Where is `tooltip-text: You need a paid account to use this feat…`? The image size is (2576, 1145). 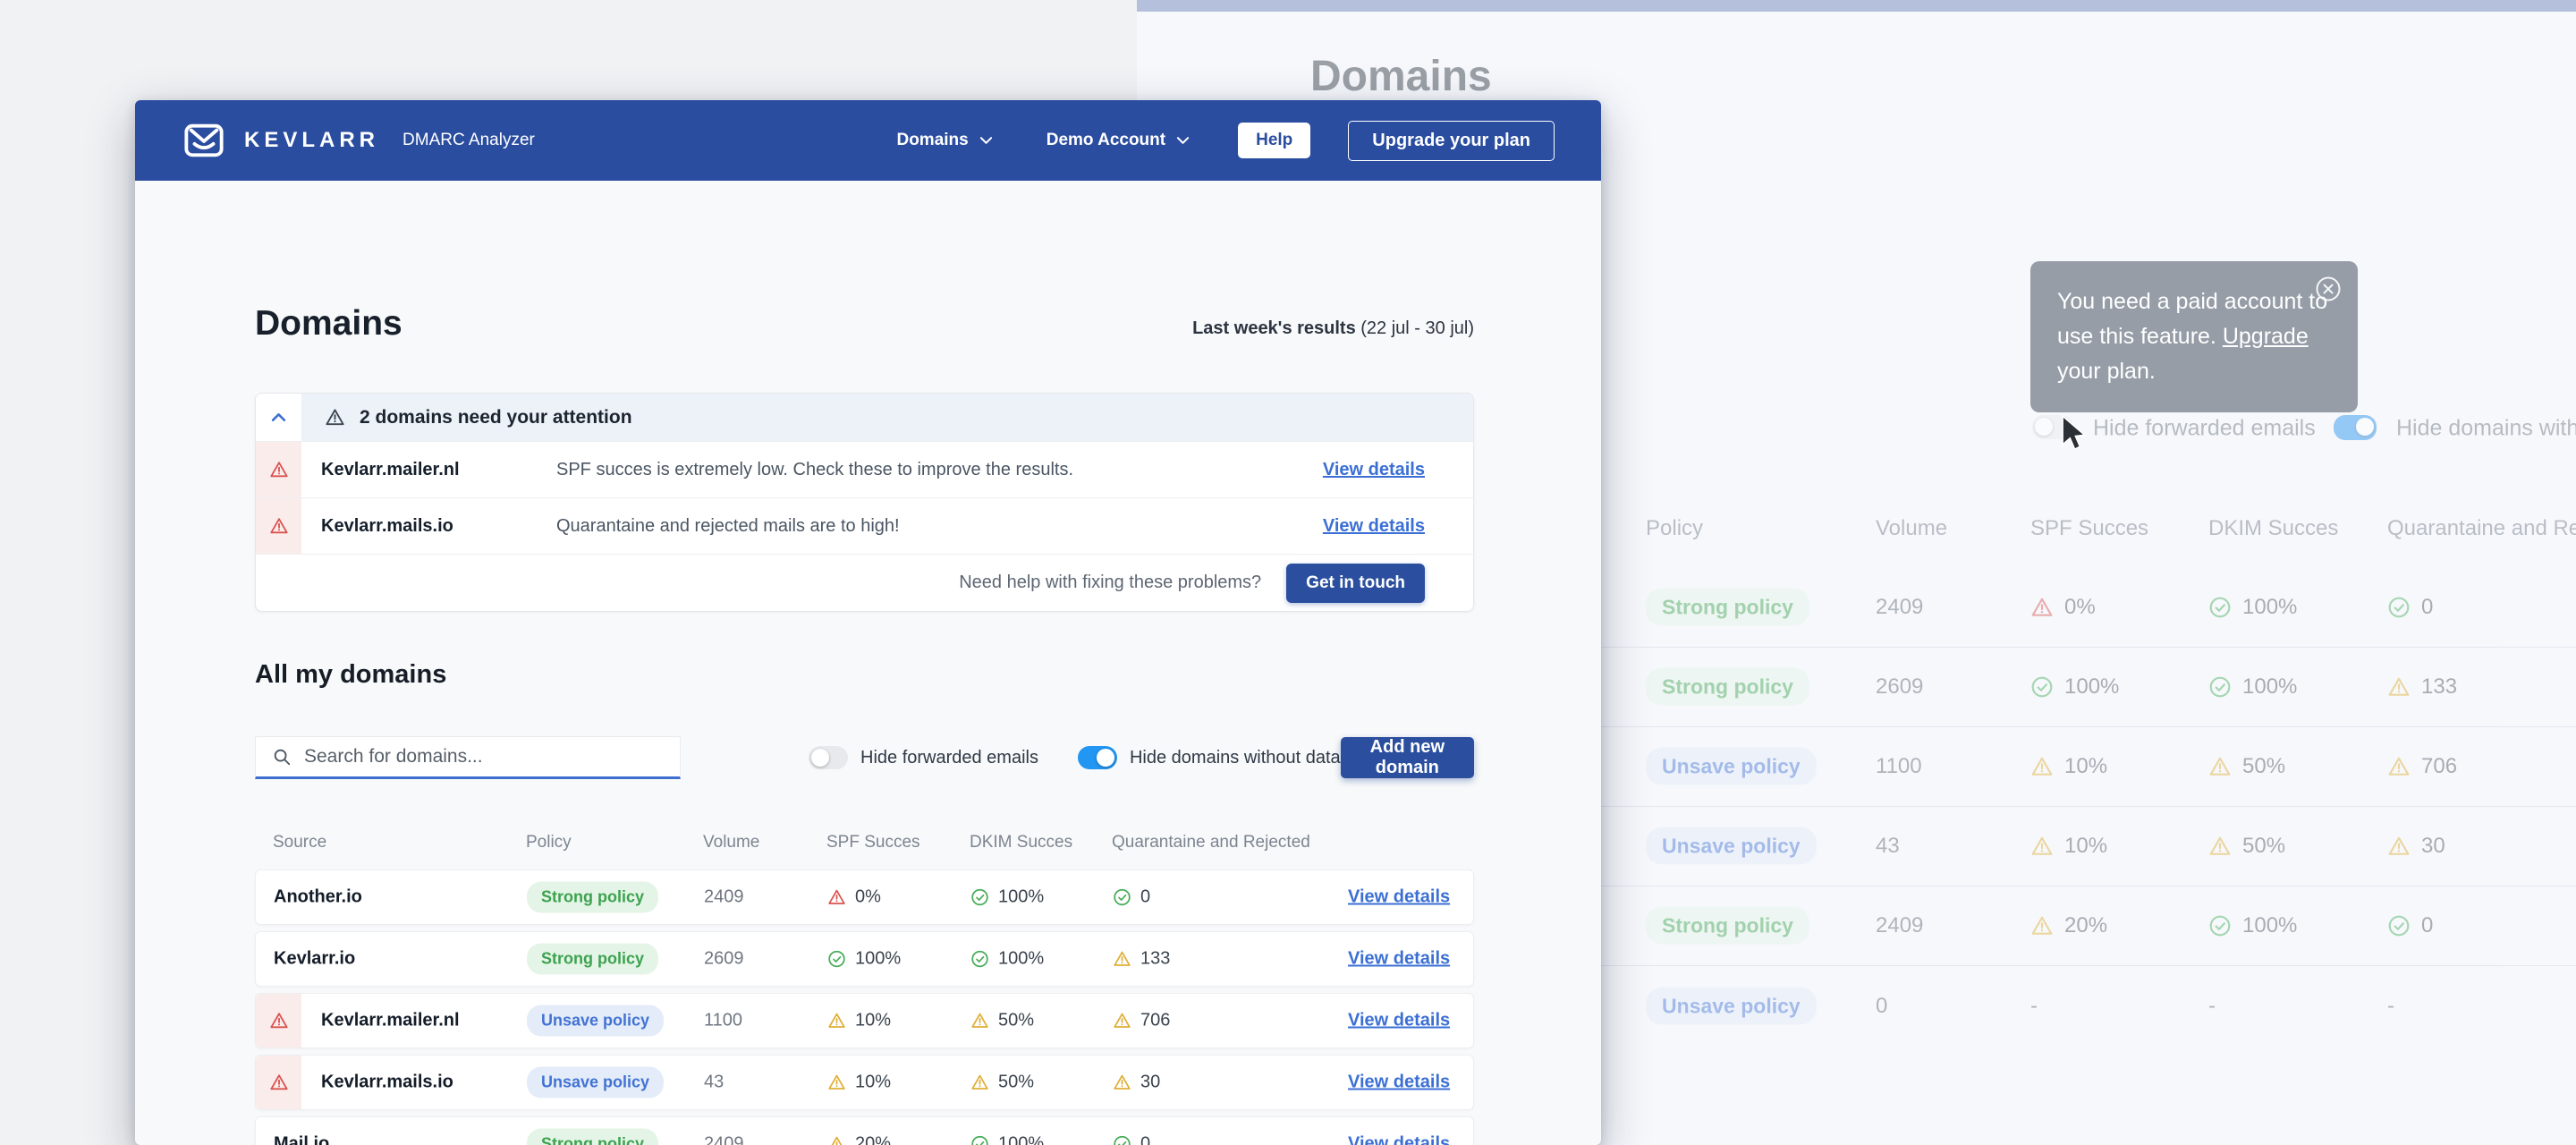
tooltip-text: You need a paid account to use this feat… is located at coordinates (2192, 319).